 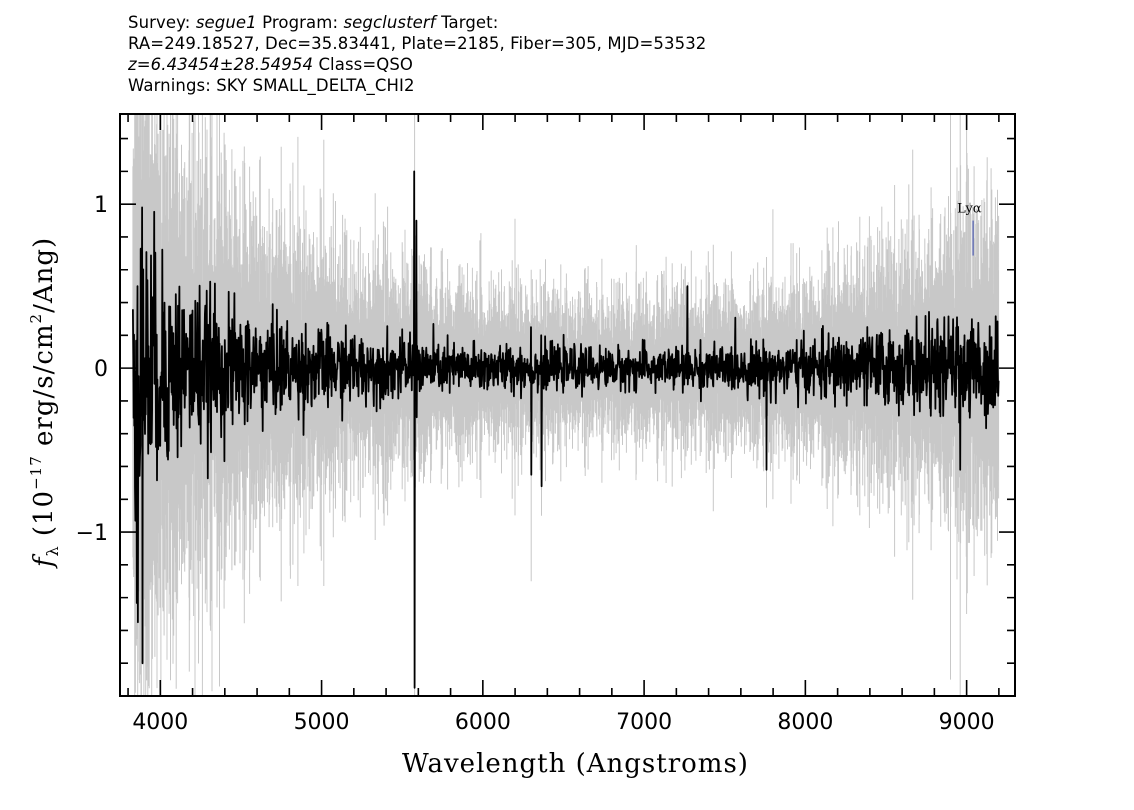 What do you see at coordinates (271, 85) in the screenshot?
I see `header-line-warnings: Warnings: SKY SMALL_DELTA_CHI2` at bounding box center [271, 85].